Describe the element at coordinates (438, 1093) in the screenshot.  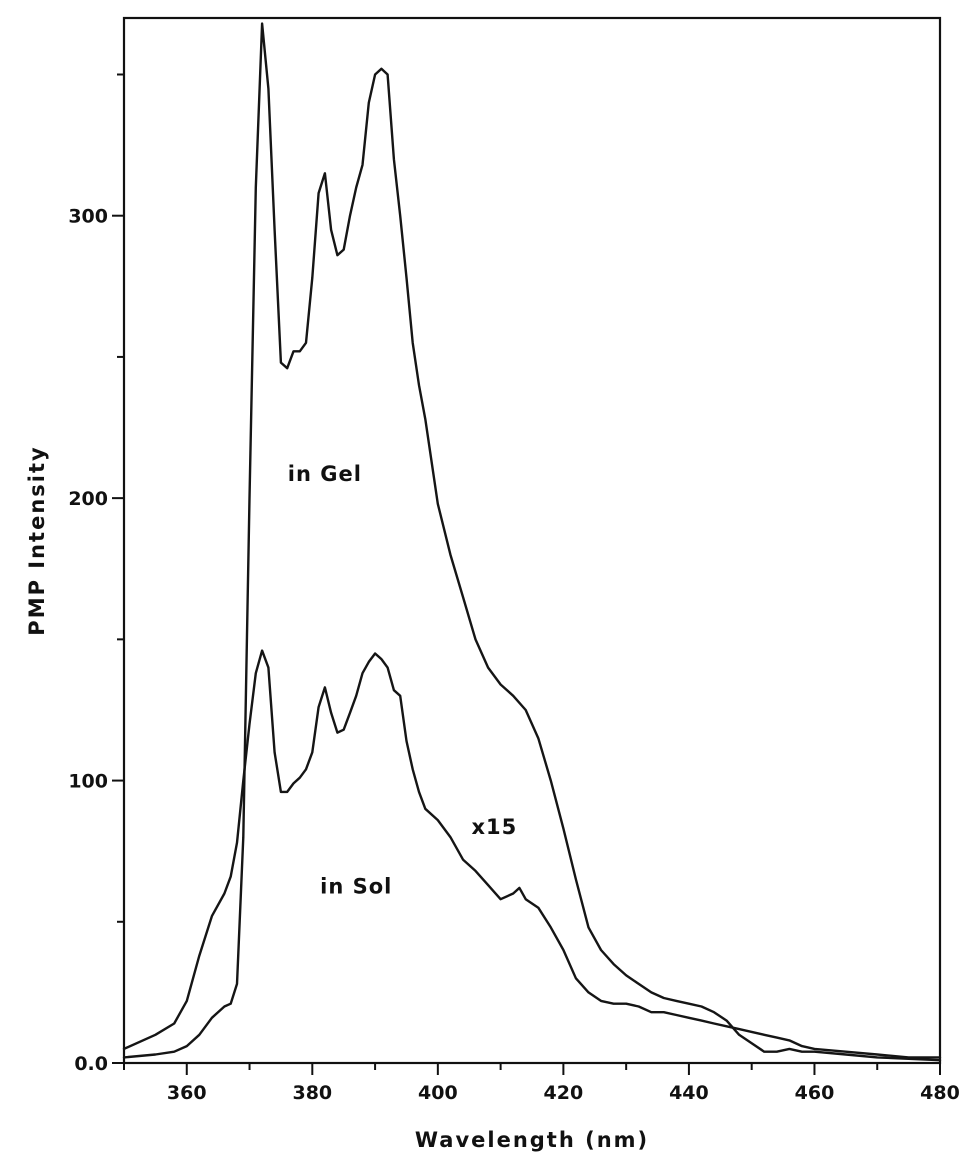
I see `x-tick-label: 400` at that location.